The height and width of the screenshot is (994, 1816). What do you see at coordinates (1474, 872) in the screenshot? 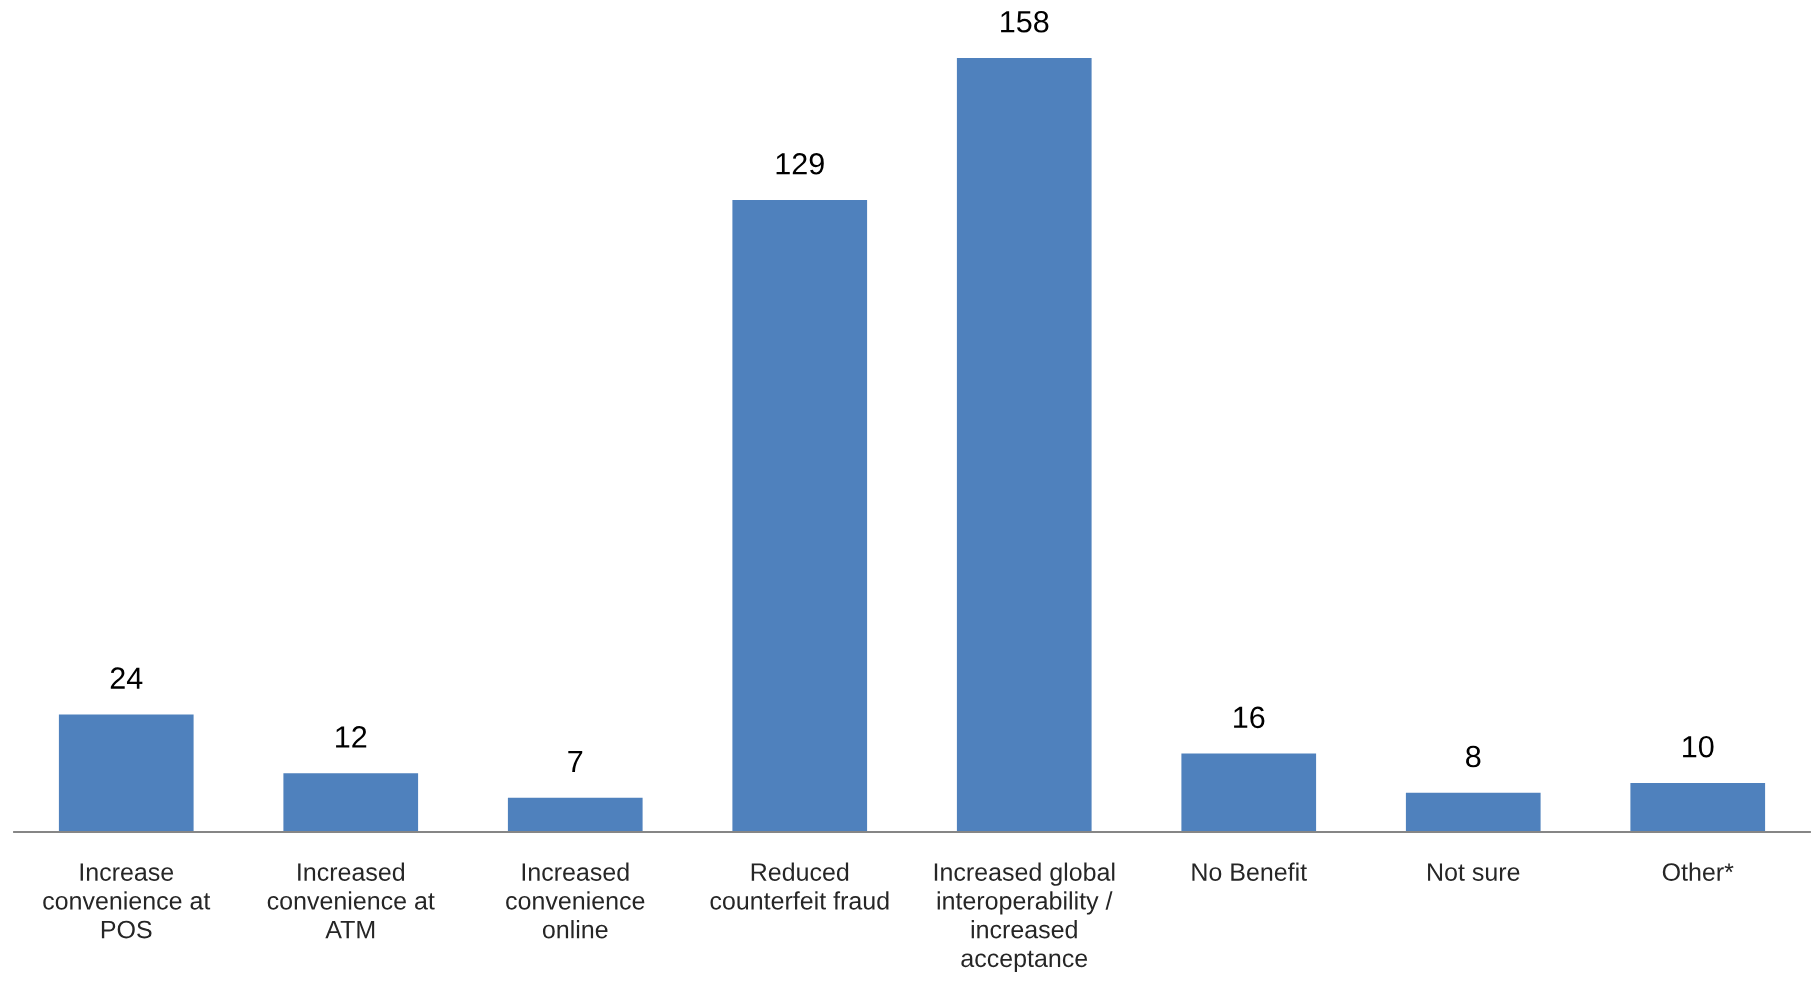
I see `x-tick-label: Not sure` at bounding box center [1474, 872].